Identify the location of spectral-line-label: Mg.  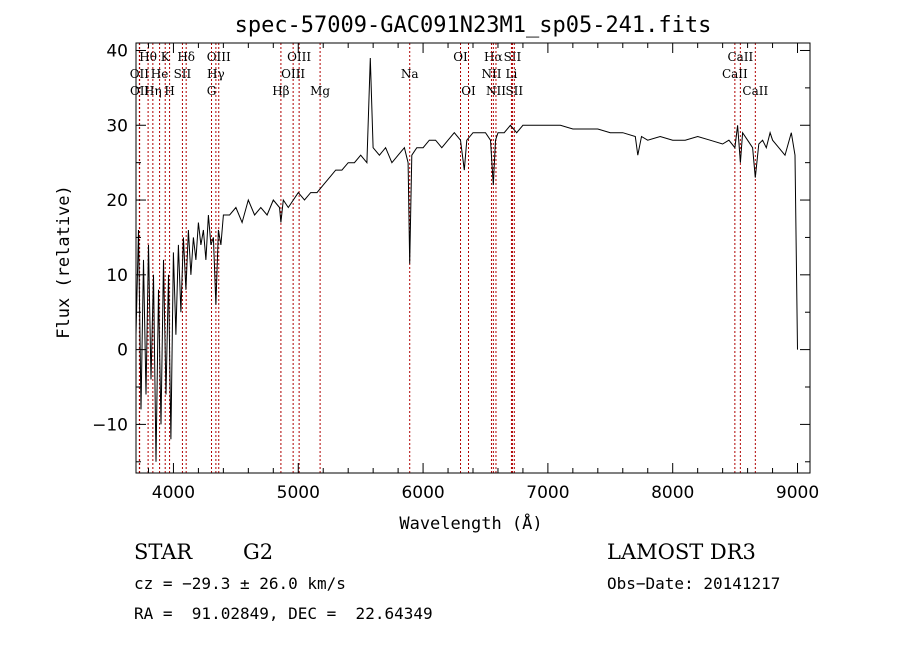
(320, 91).